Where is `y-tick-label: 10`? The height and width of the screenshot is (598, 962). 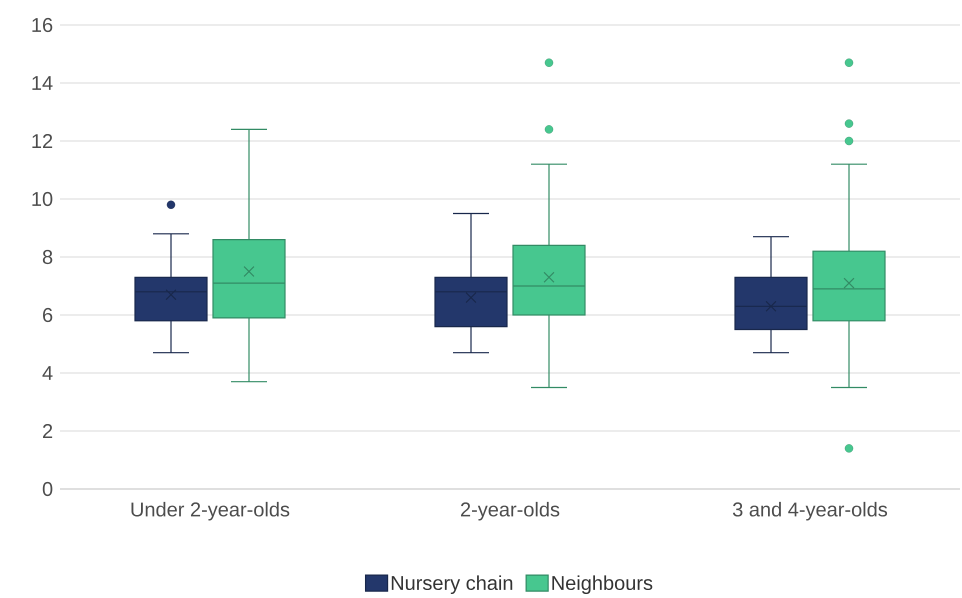 y-tick-label: 10 is located at coordinates (42, 199).